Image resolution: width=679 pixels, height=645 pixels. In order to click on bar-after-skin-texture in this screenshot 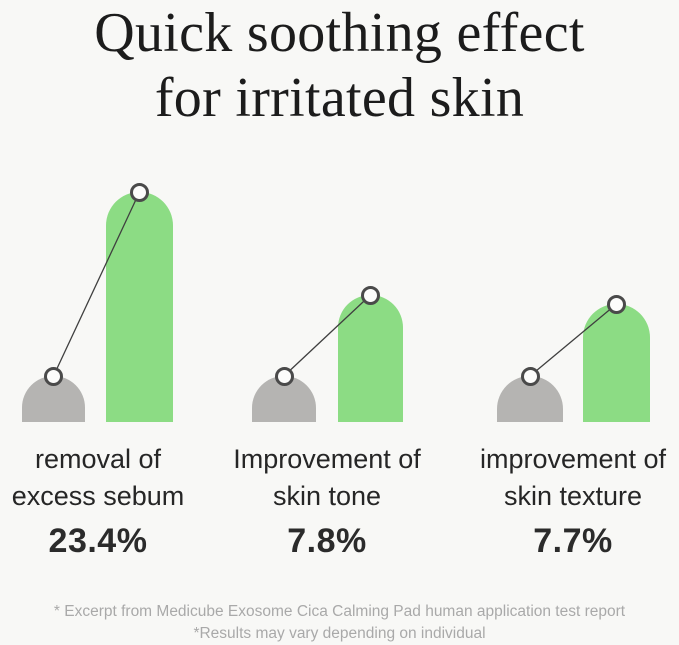, I will do `click(616, 363)`.